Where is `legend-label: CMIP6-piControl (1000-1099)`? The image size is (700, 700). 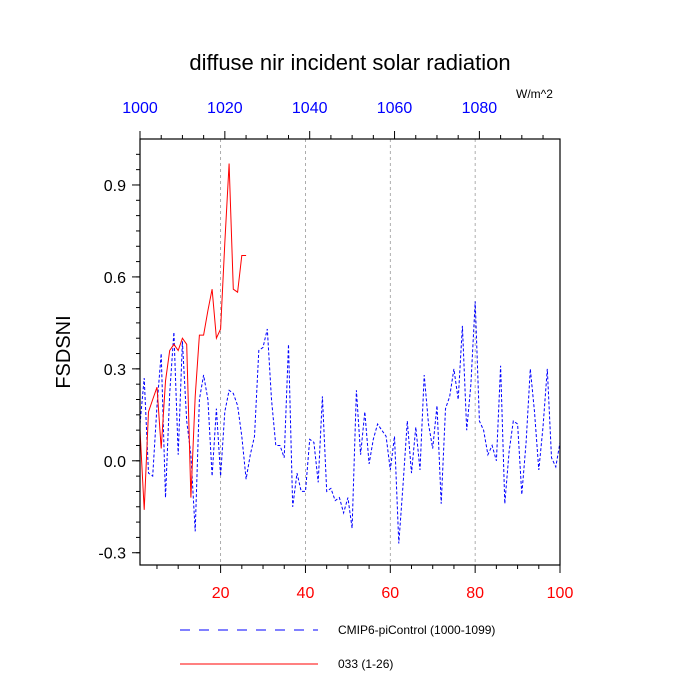 legend-label: CMIP6-piControl (1000-1099) is located at coordinates (416, 630).